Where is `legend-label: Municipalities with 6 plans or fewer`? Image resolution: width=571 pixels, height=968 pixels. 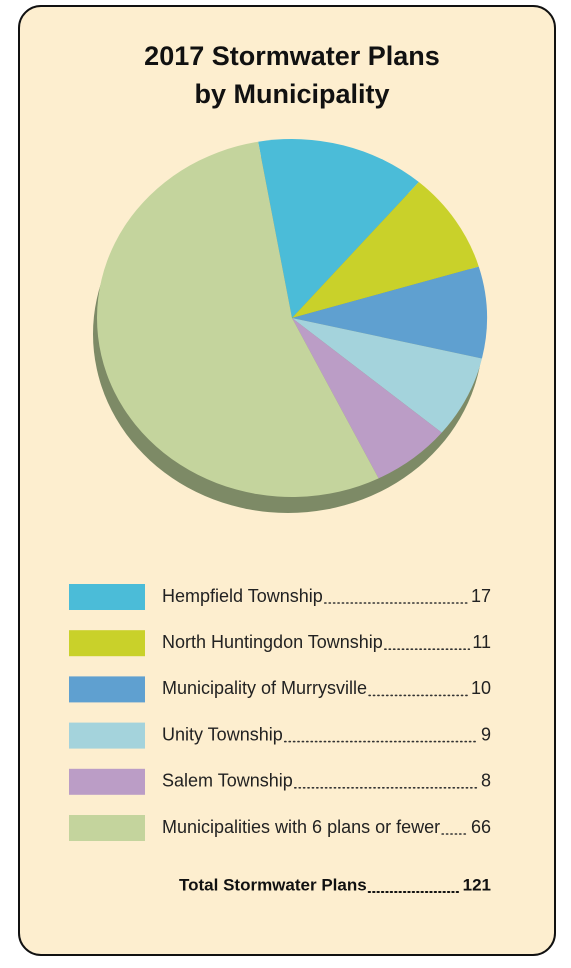 legend-label: Municipalities with 6 plans or fewer is located at coordinates (301, 827).